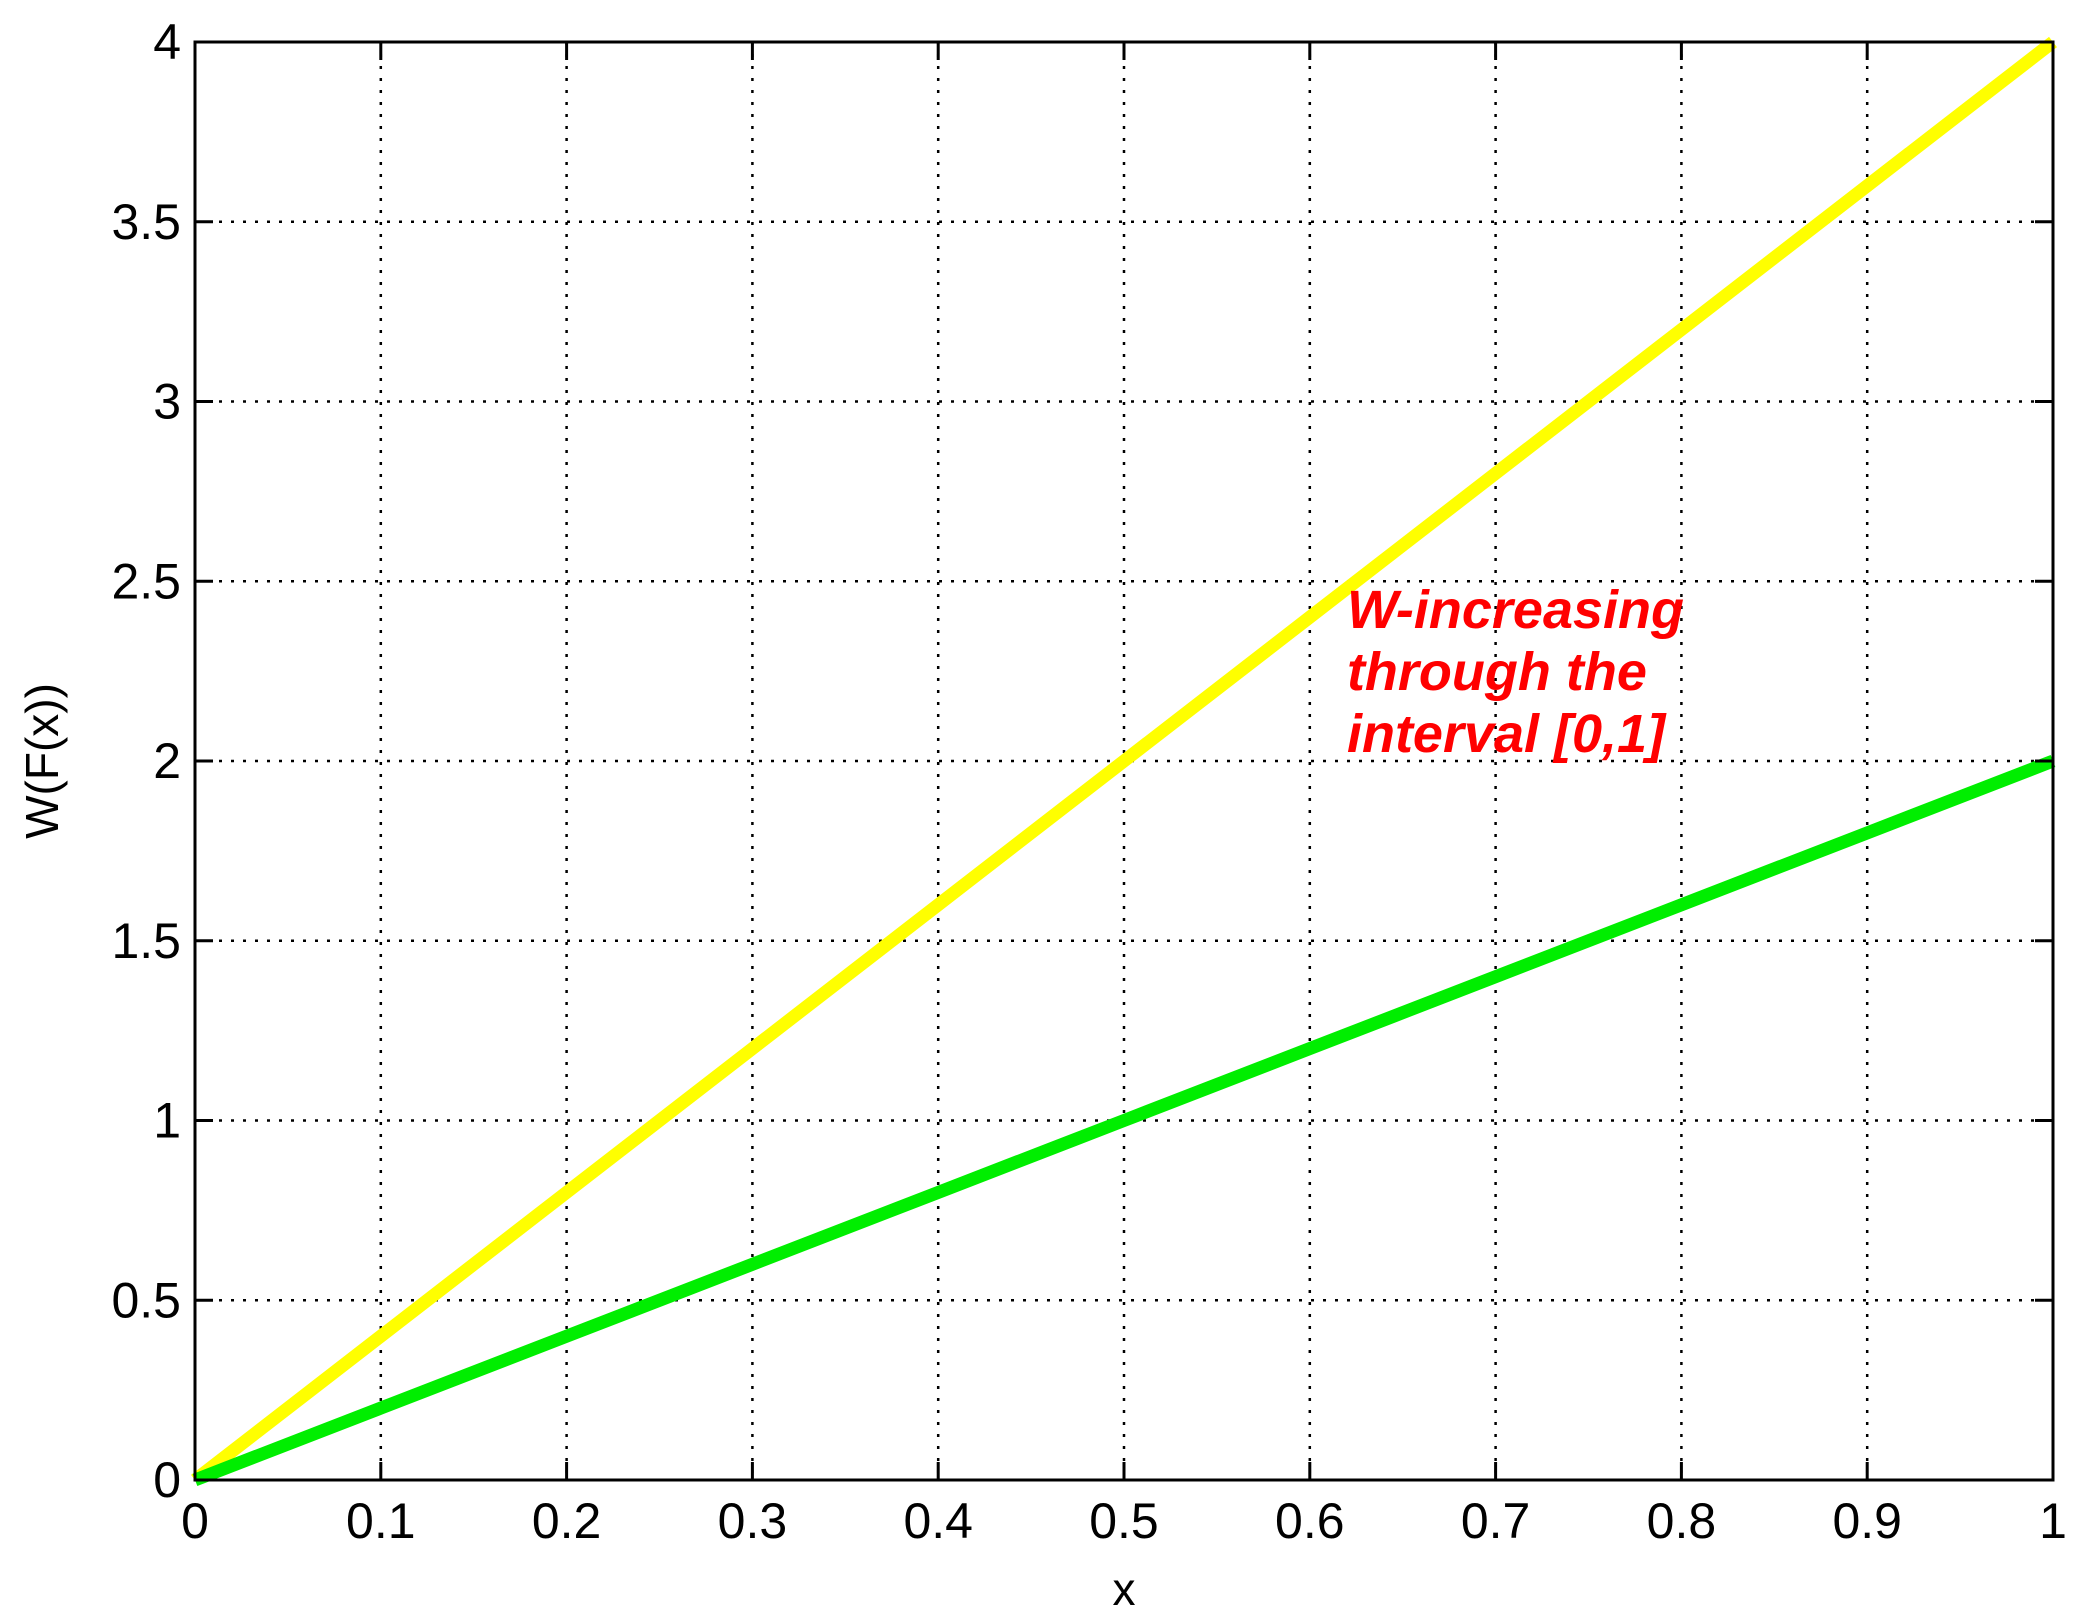 This screenshot has height=1619, width=2073. I want to click on x-tick-label: 0.7, so click(1496, 1521).